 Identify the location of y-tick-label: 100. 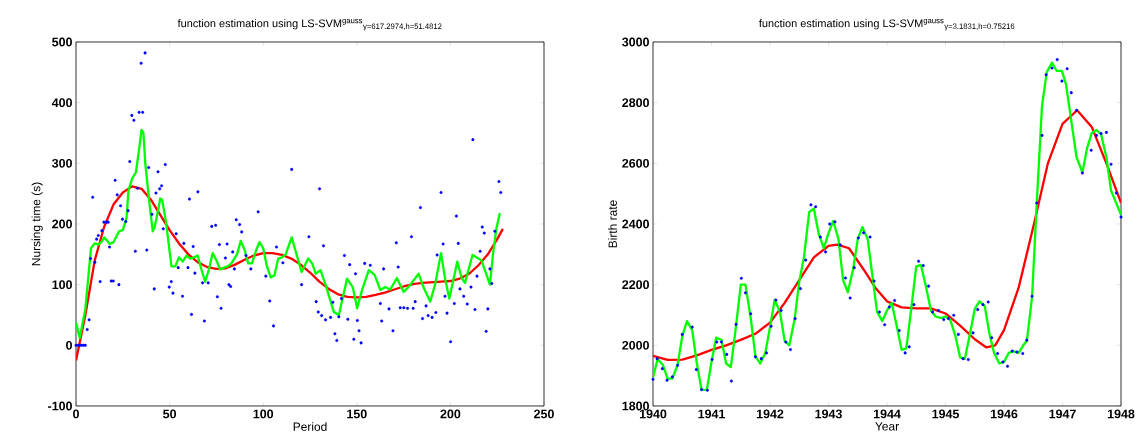
(62, 285).